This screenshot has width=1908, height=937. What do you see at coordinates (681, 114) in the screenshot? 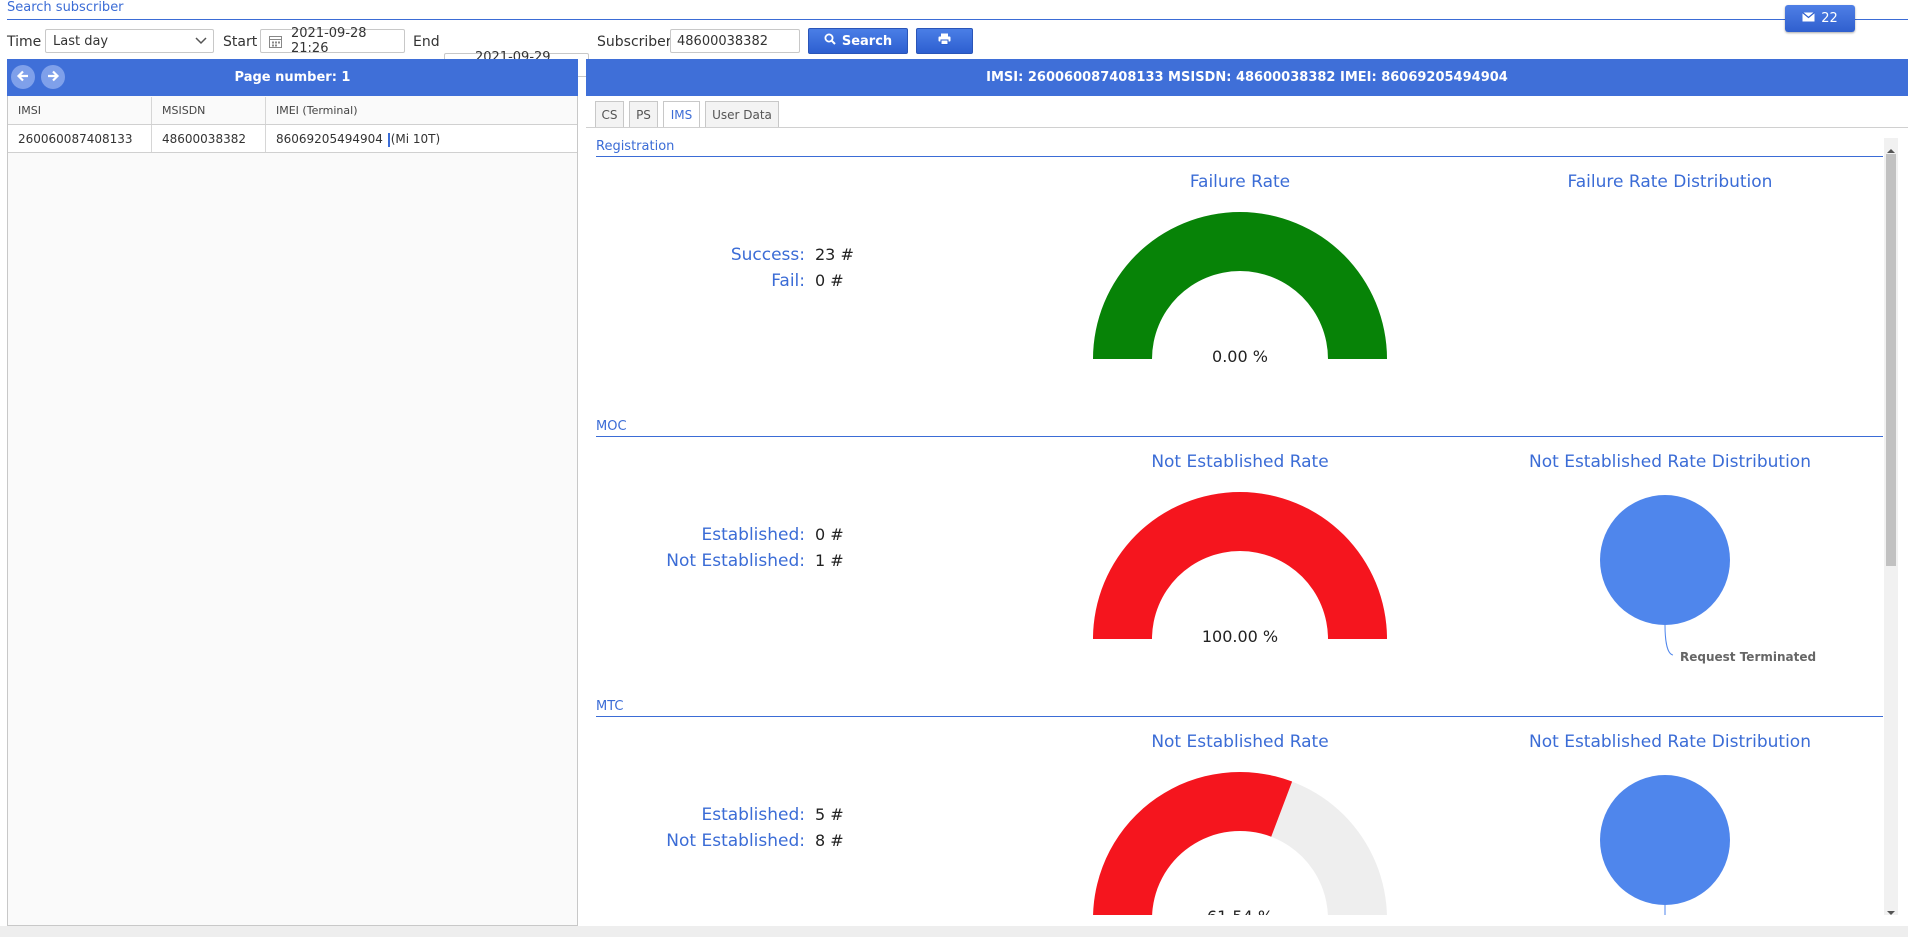
I see `tab-ims: IMS` at bounding box center [681, 114].